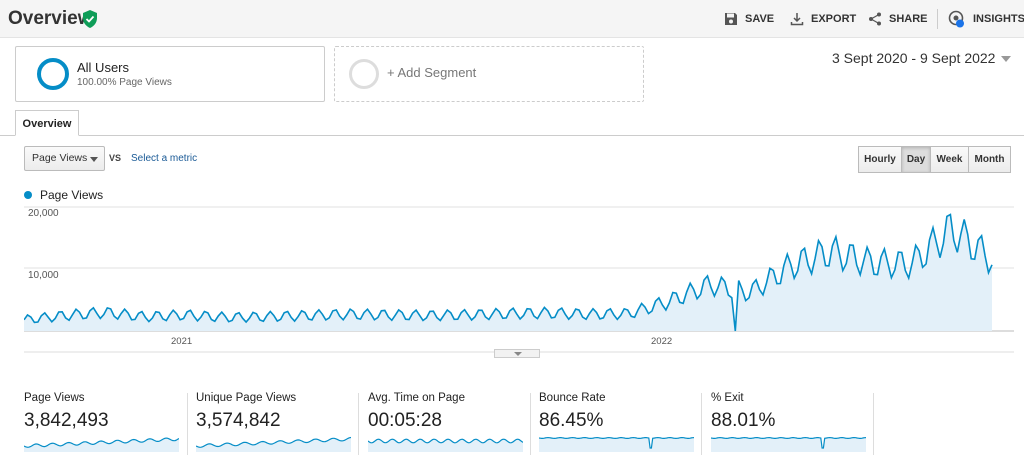 The image size is (1024, 472). I want to click on export-icon, so click(797, 19).